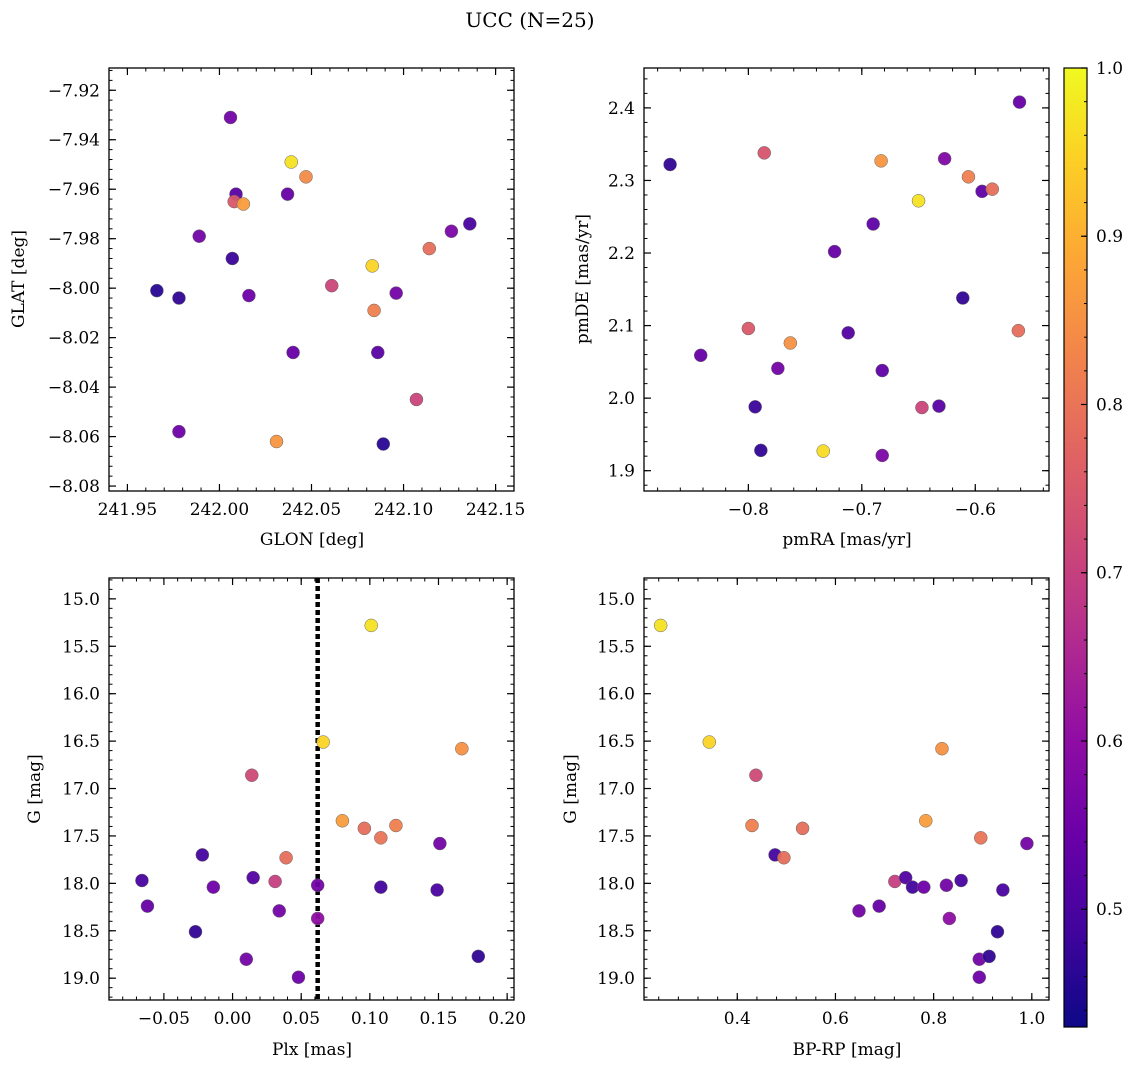 This screenshot has width=1136, height=1068. What do you see at coordinates (74, 438) in the screenshot?
I see `y-tick-label: −8.06` at bounding box center [74, 438].